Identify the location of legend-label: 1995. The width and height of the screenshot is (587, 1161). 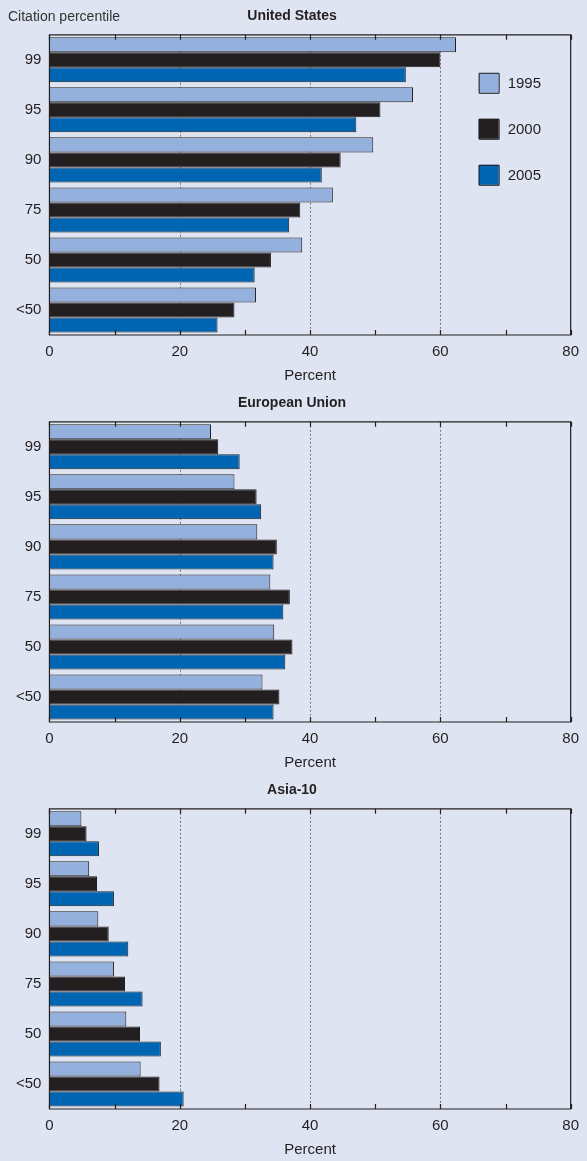
(524, 82).